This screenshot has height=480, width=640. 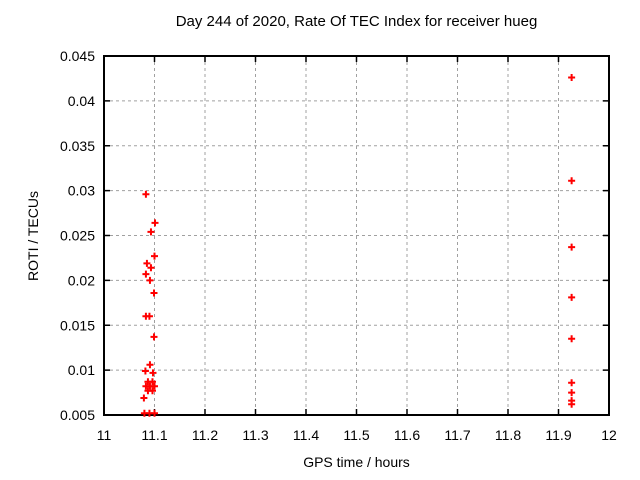 What do you see at coordinates (77, 325) in the screenshot?
I see `y-tick-label: 0.015` at bounding box center [77, 325].